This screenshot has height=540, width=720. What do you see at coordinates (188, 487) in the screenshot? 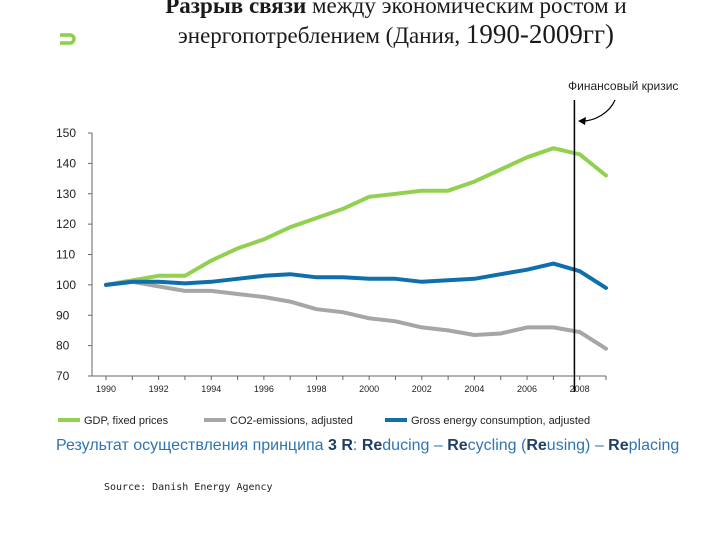
I see `source-note: Source: Danish Energy Agency` at bounding box center [188, 487].